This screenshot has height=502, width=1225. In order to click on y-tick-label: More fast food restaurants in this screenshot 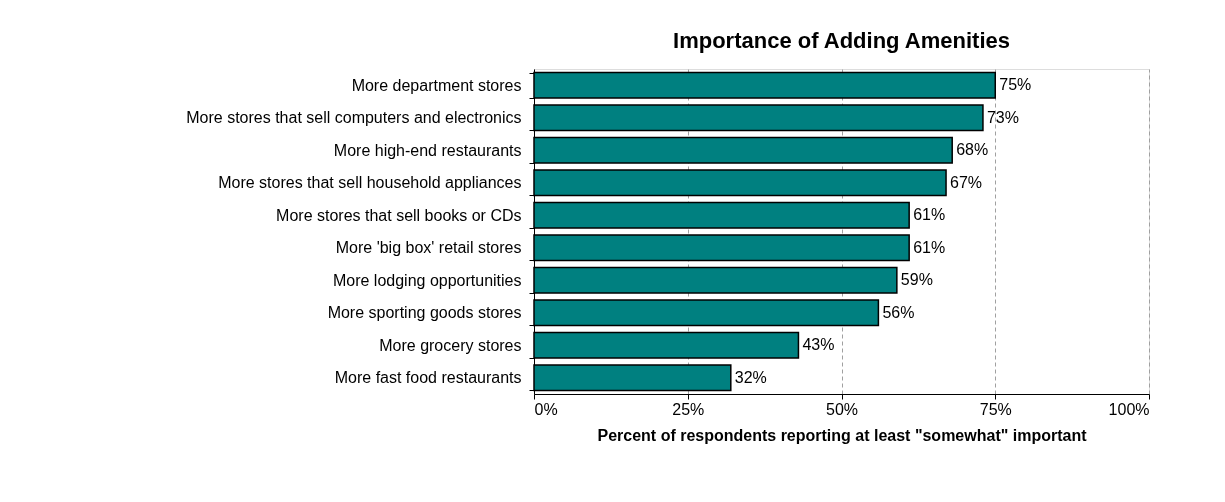, I will do `click(428, 378)`.